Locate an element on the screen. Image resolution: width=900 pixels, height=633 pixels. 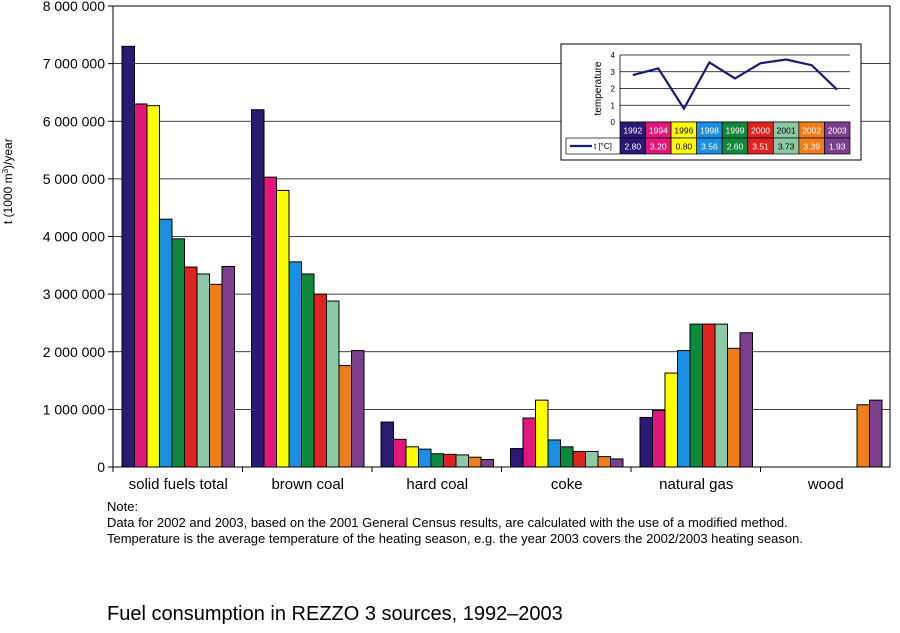
inset-value-label: 3.39 is located at coordinates (811, 147).